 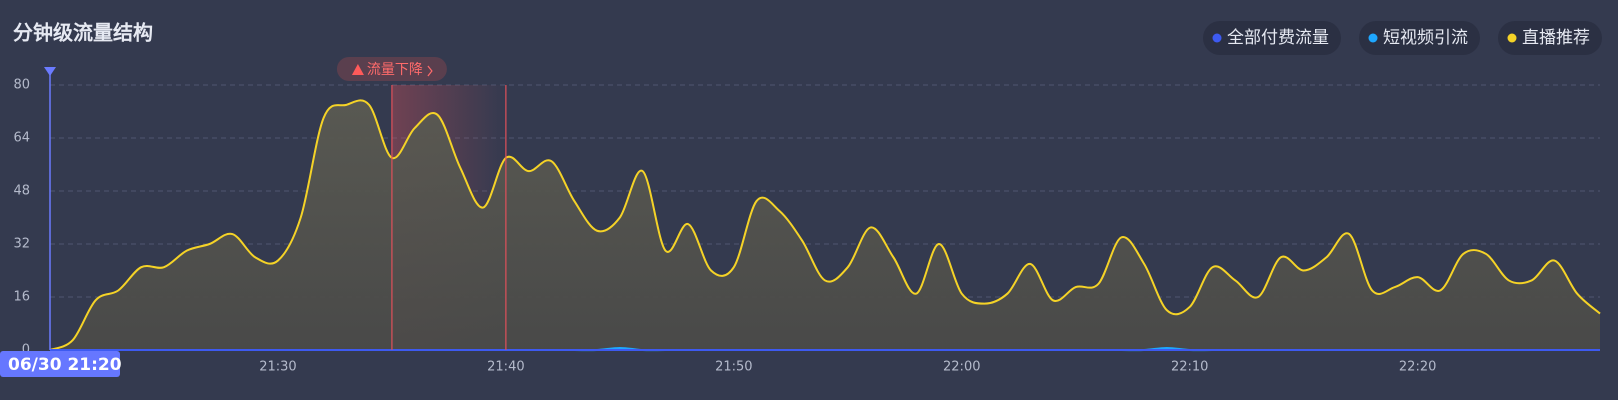 What do you see at coordinates (395, 70) in the screenshot?
I see `annotation: 流量下降` at bounding box center [395, 70].